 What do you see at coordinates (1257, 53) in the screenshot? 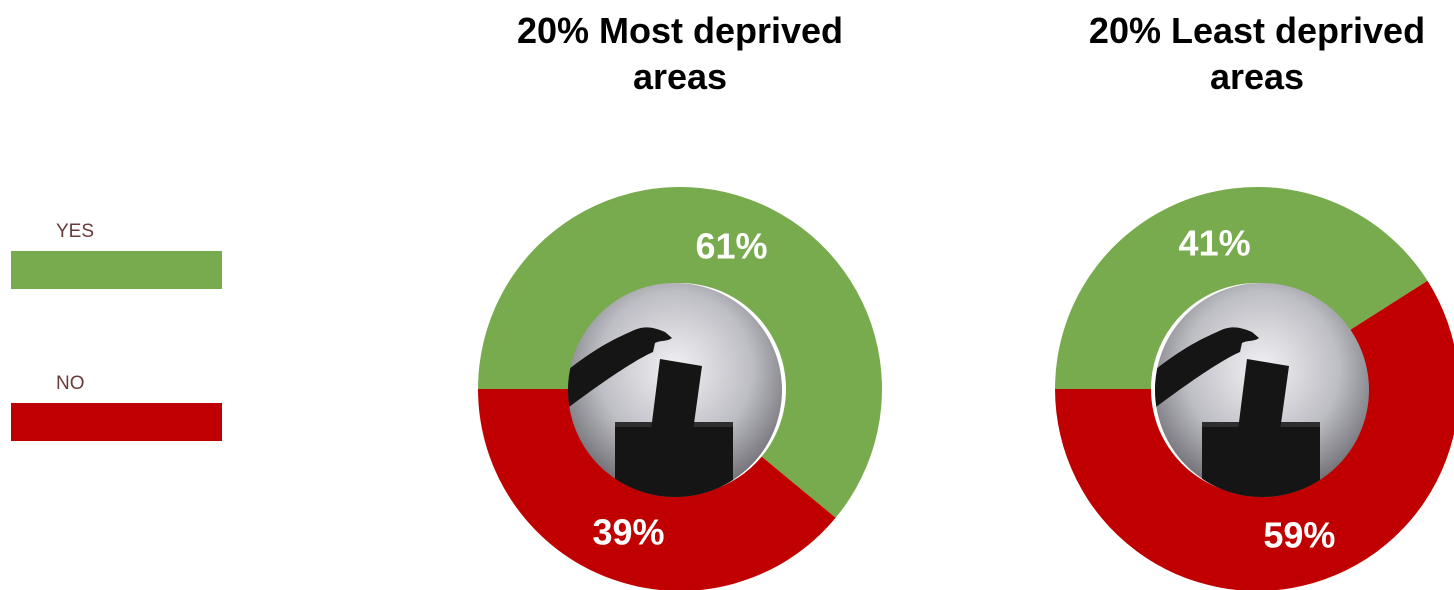
I see `chart-title: 20% Least deprived areas` at bounding box center [1257, 53].